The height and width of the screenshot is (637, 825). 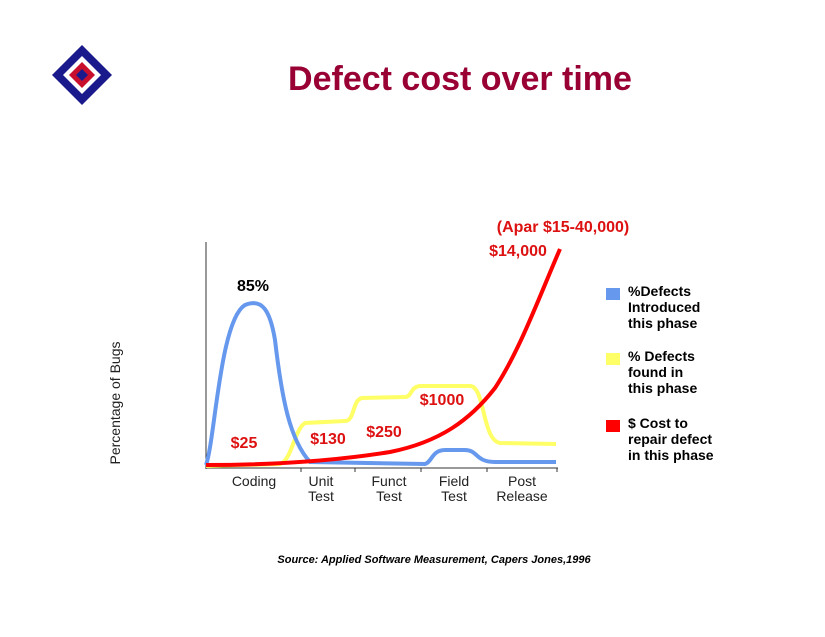 I want to click on curve-found, so click(x=381, y=426).